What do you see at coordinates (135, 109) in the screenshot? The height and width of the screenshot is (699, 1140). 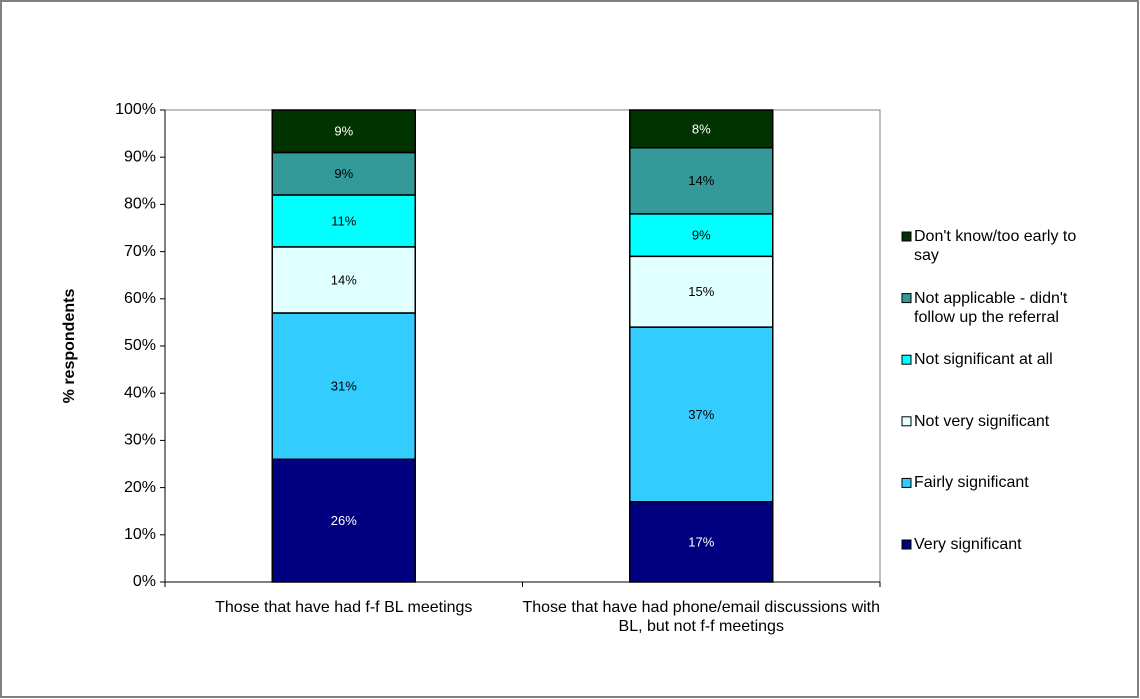 I see `y-tick-label: 100%` at bounding box center [135, 109].